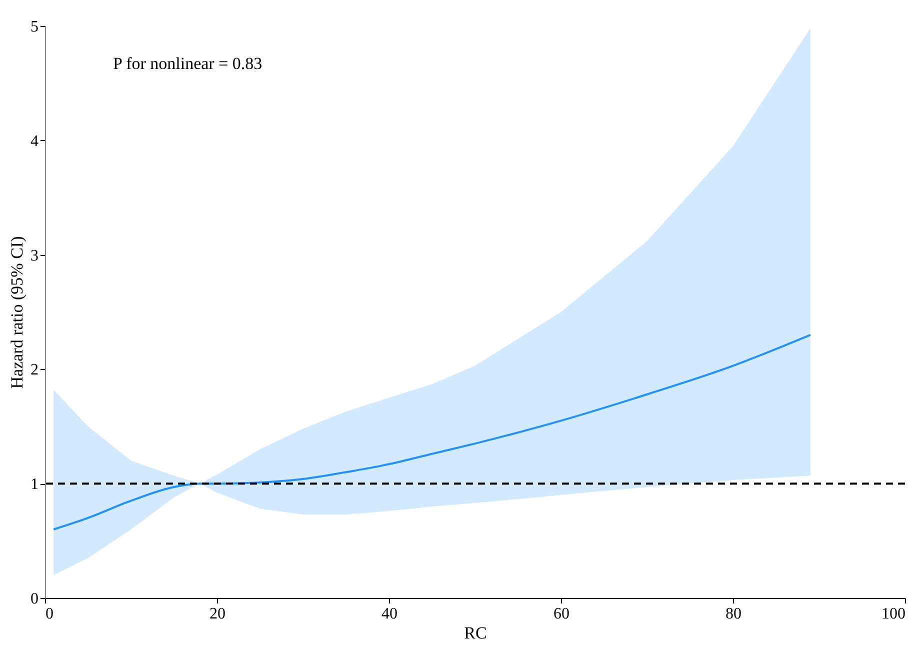 The width and height of the screenshot is (920, 647). I want to click on x-tick-label: 80, so click(734, 614).